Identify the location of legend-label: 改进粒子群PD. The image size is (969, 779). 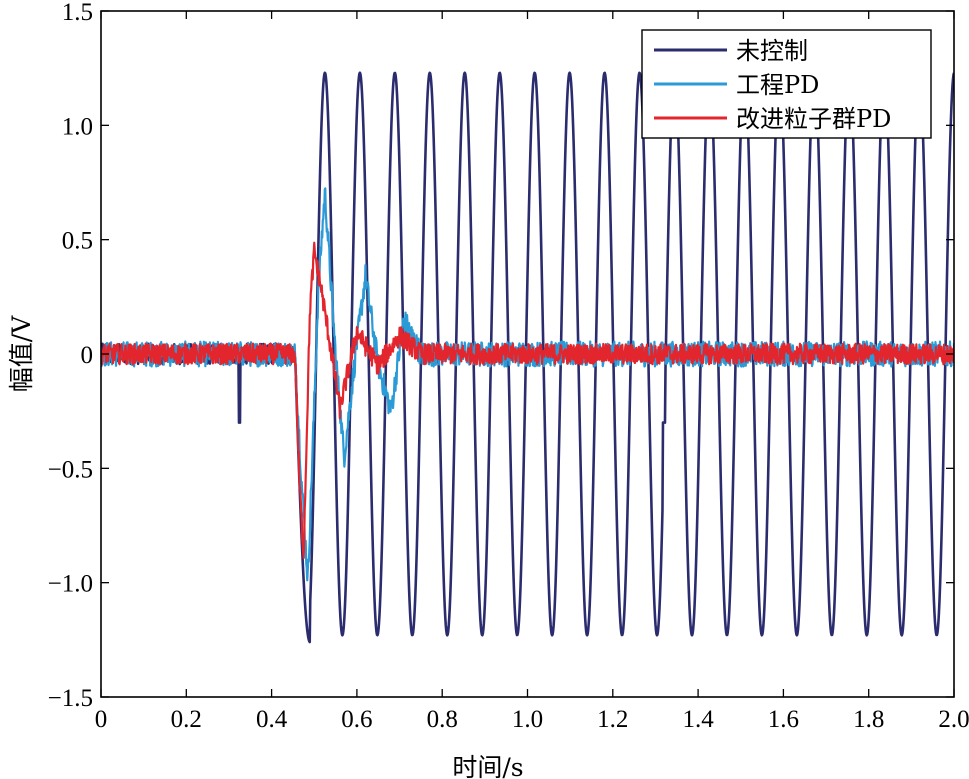
(813, 119).